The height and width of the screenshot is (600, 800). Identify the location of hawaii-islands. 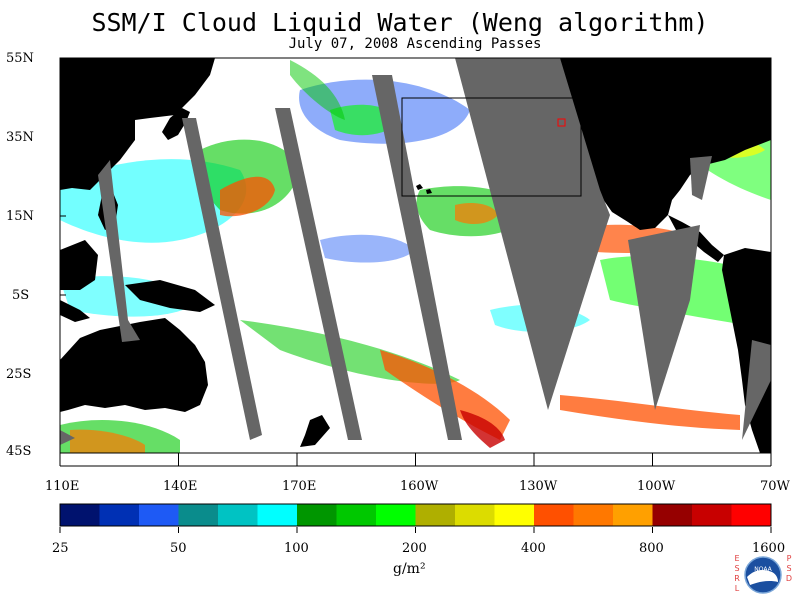
(424, 189).